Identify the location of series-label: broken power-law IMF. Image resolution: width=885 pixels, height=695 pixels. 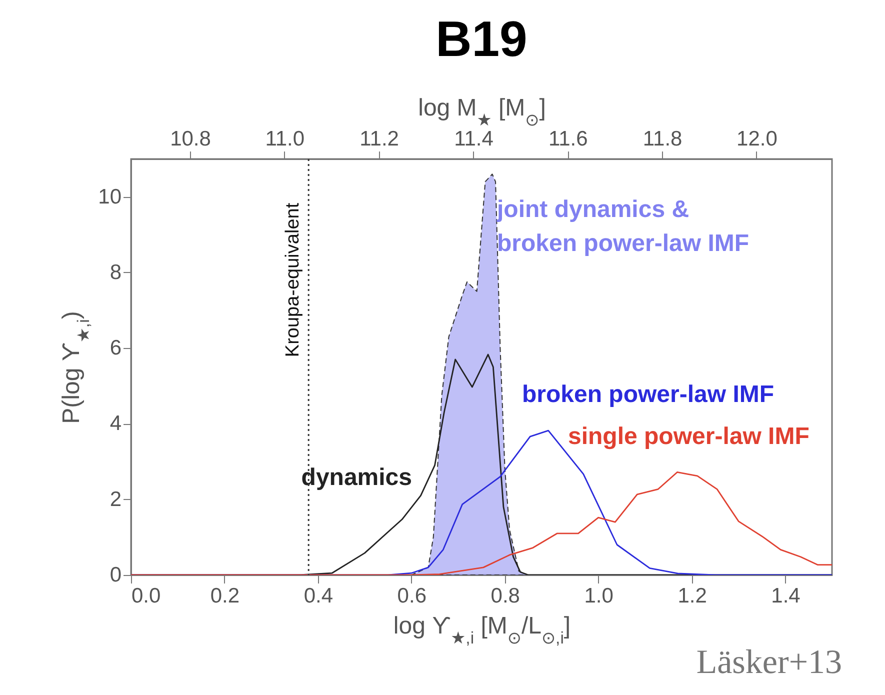
(648, 394).